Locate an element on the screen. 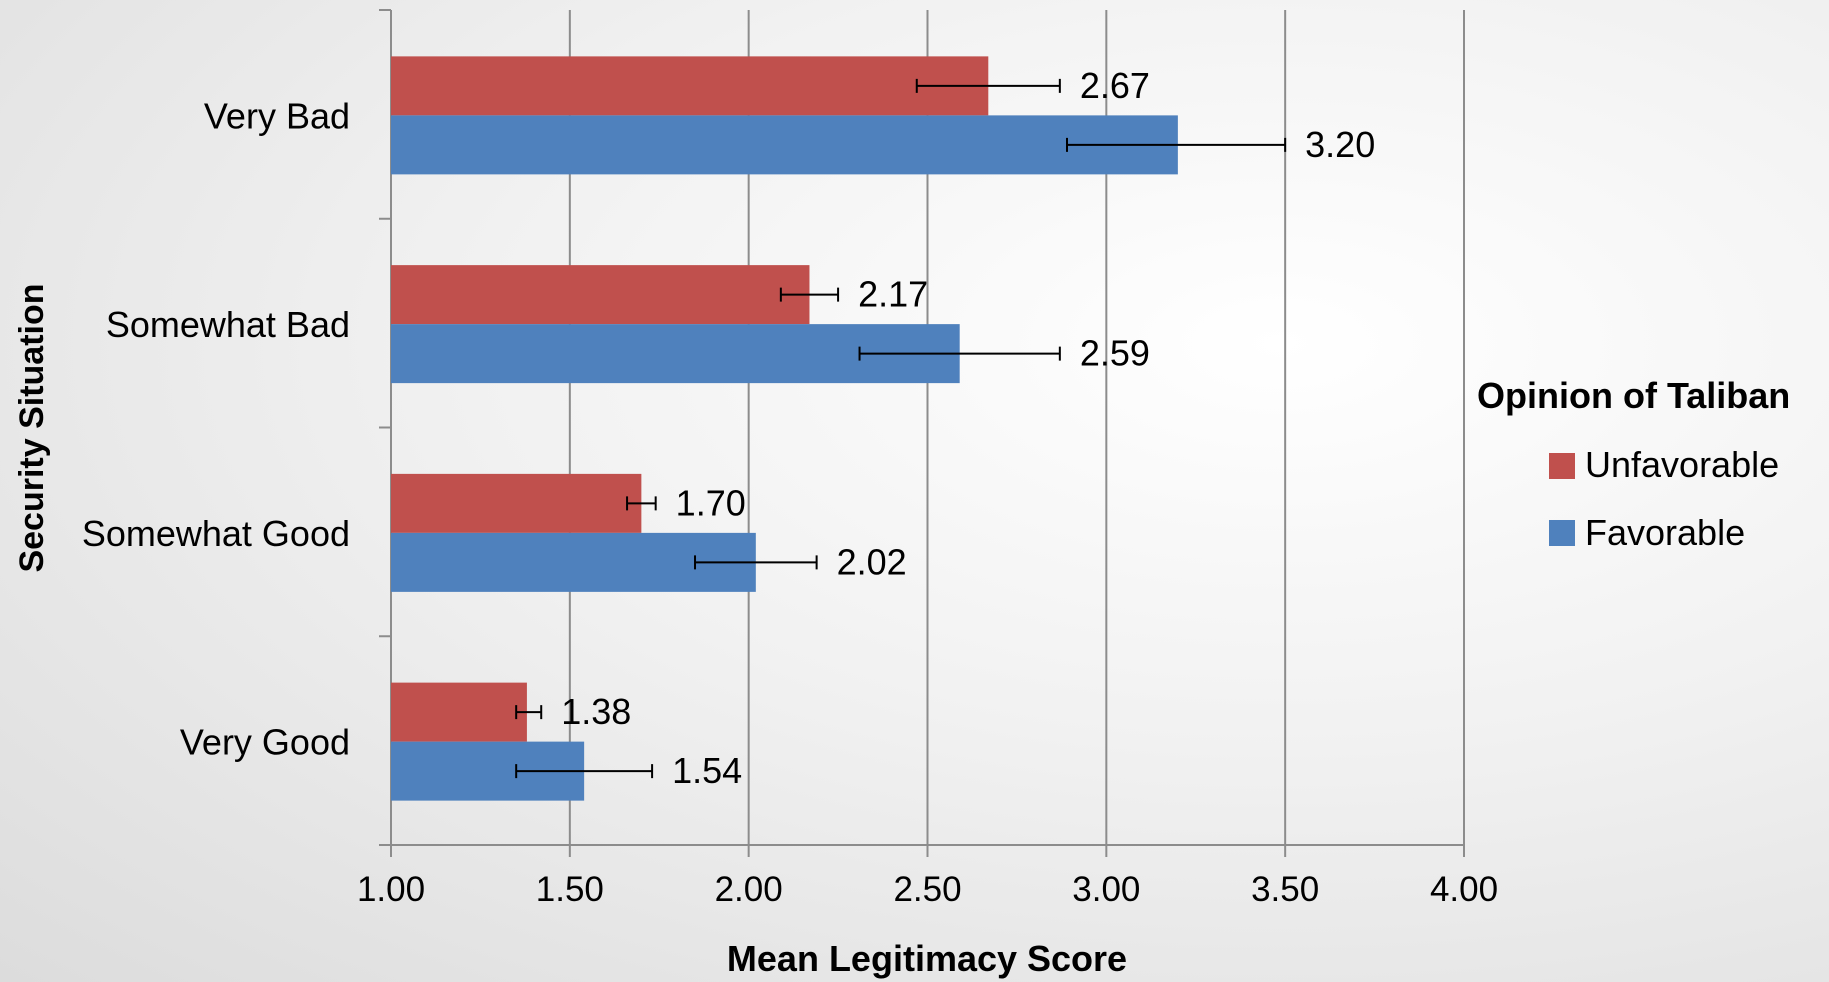 The width and height of the screenshot is (1829, 982). bar-unfavorable-somewhat-bad is located at coordinates (600, 295).